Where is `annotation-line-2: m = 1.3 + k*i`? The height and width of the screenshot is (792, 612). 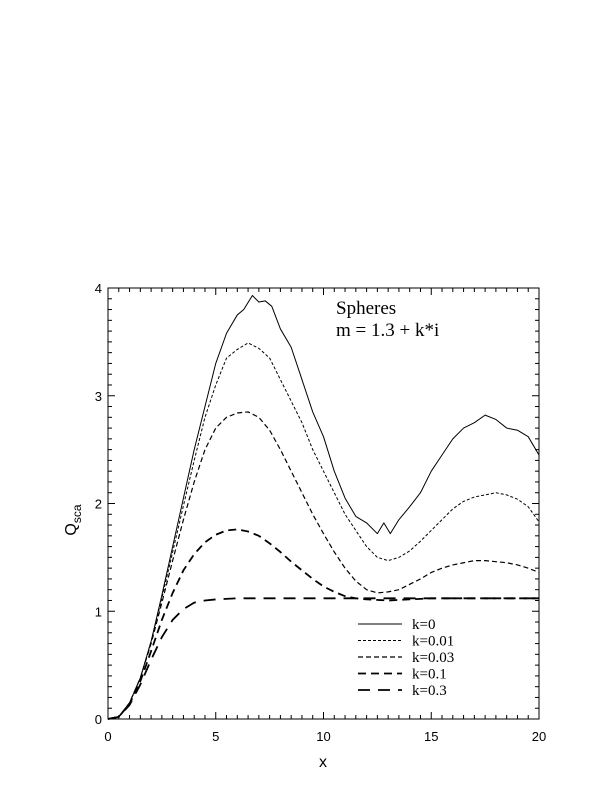
annotation-line-2: m = 1.3 + k*i is located at coordinates (387, 330).